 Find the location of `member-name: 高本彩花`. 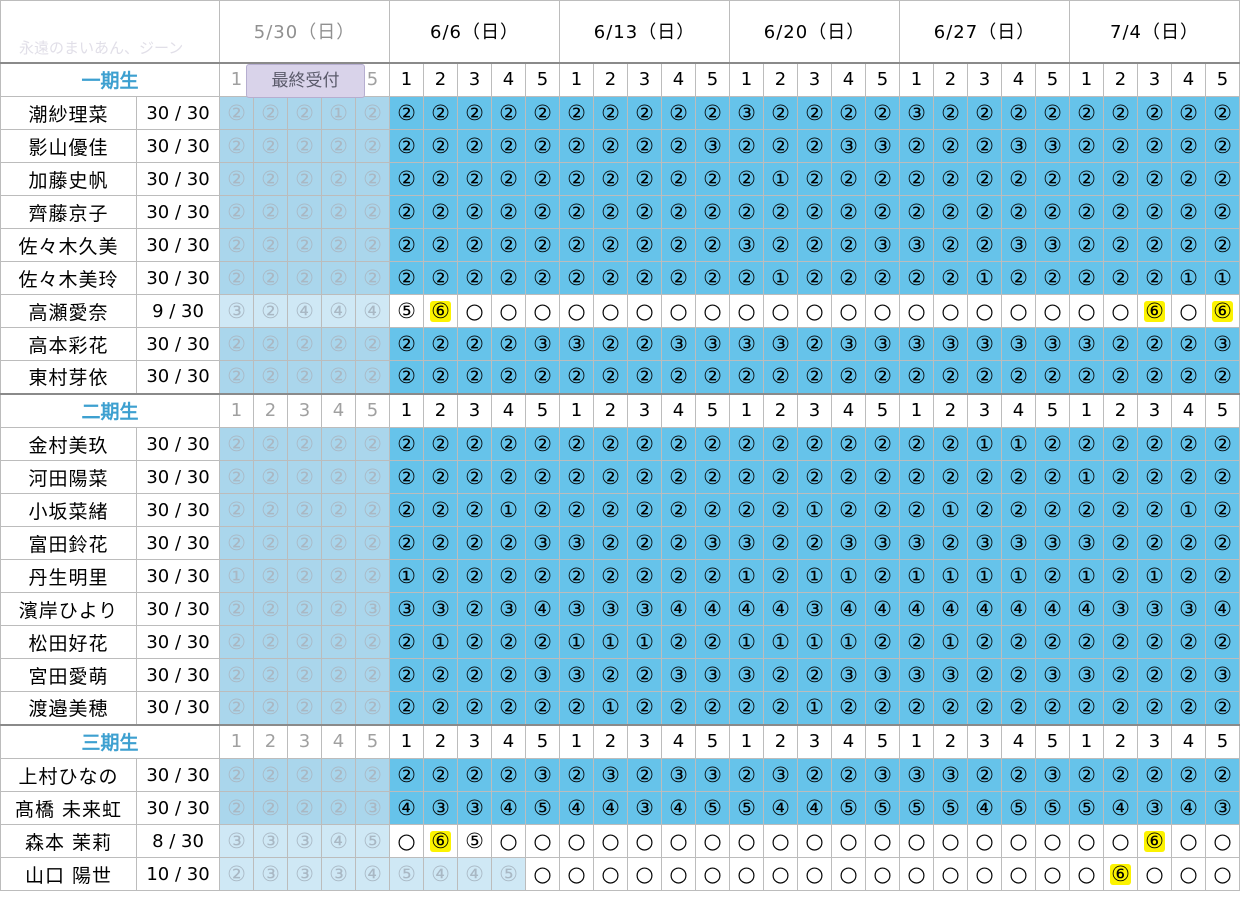

member-name: 高本彩花 is located at coordinates (68, 344).